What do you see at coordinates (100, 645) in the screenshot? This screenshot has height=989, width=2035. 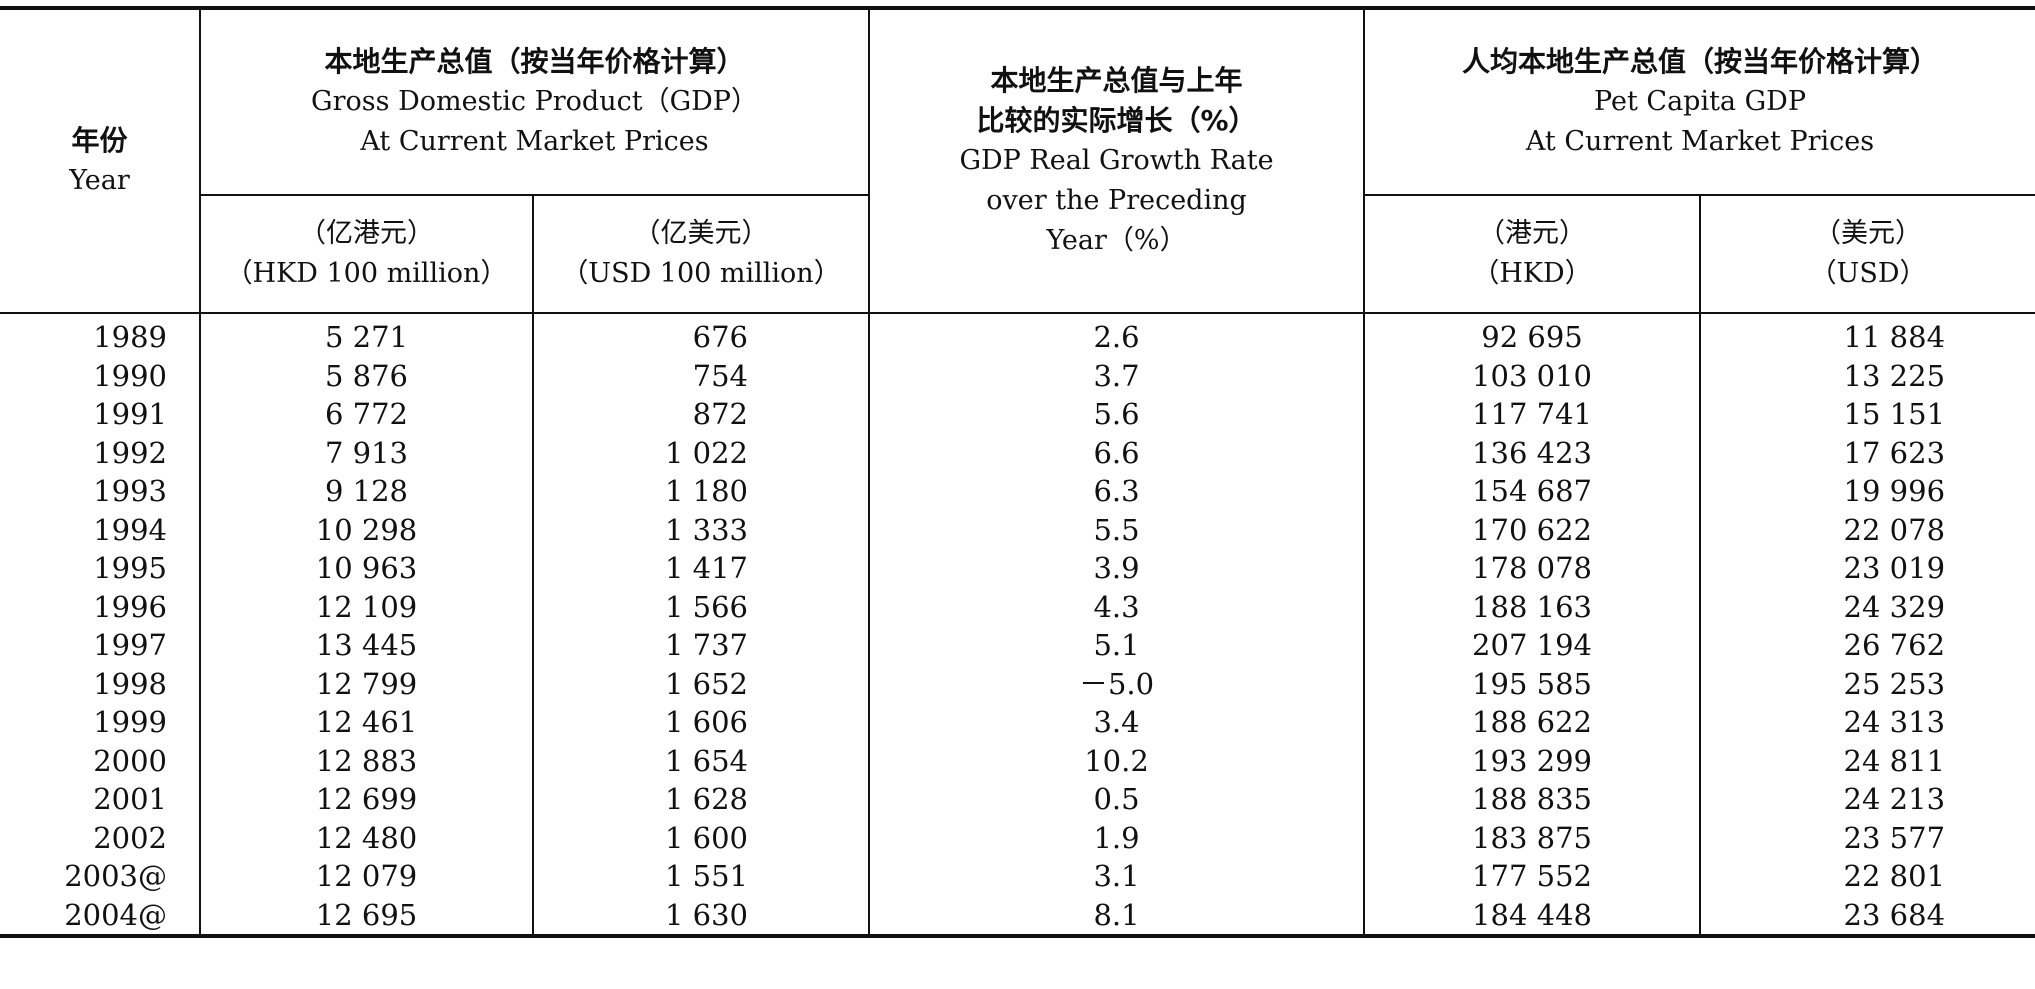 I see `year-cell: 1997` at bounding box center [100, 645].